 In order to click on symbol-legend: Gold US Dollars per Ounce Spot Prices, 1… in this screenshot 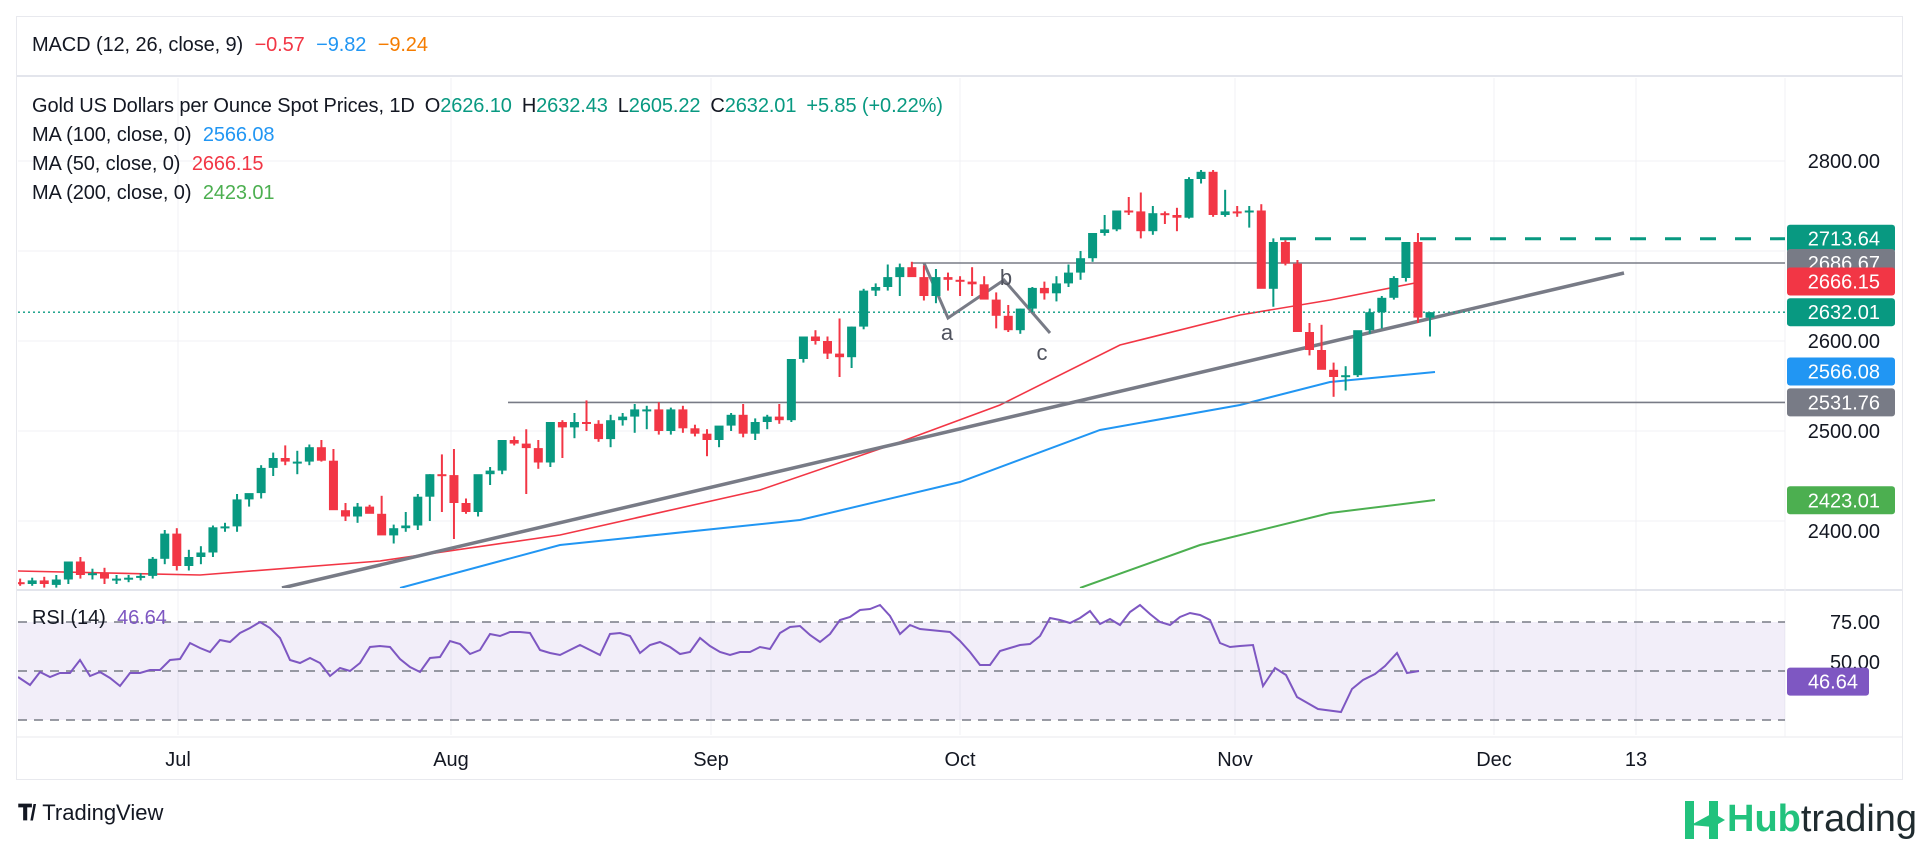, I will do `click(490, 106)`.